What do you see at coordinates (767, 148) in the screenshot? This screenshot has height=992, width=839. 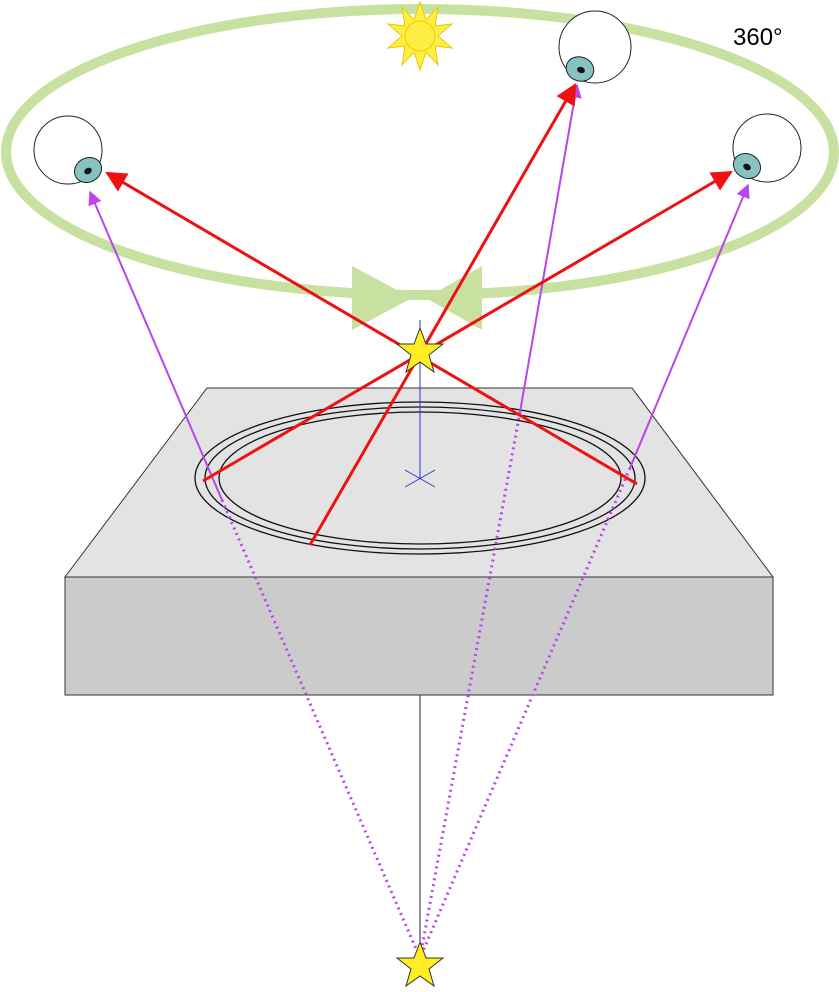 I see `eye-icon-right` at bounding box center [767, 148].